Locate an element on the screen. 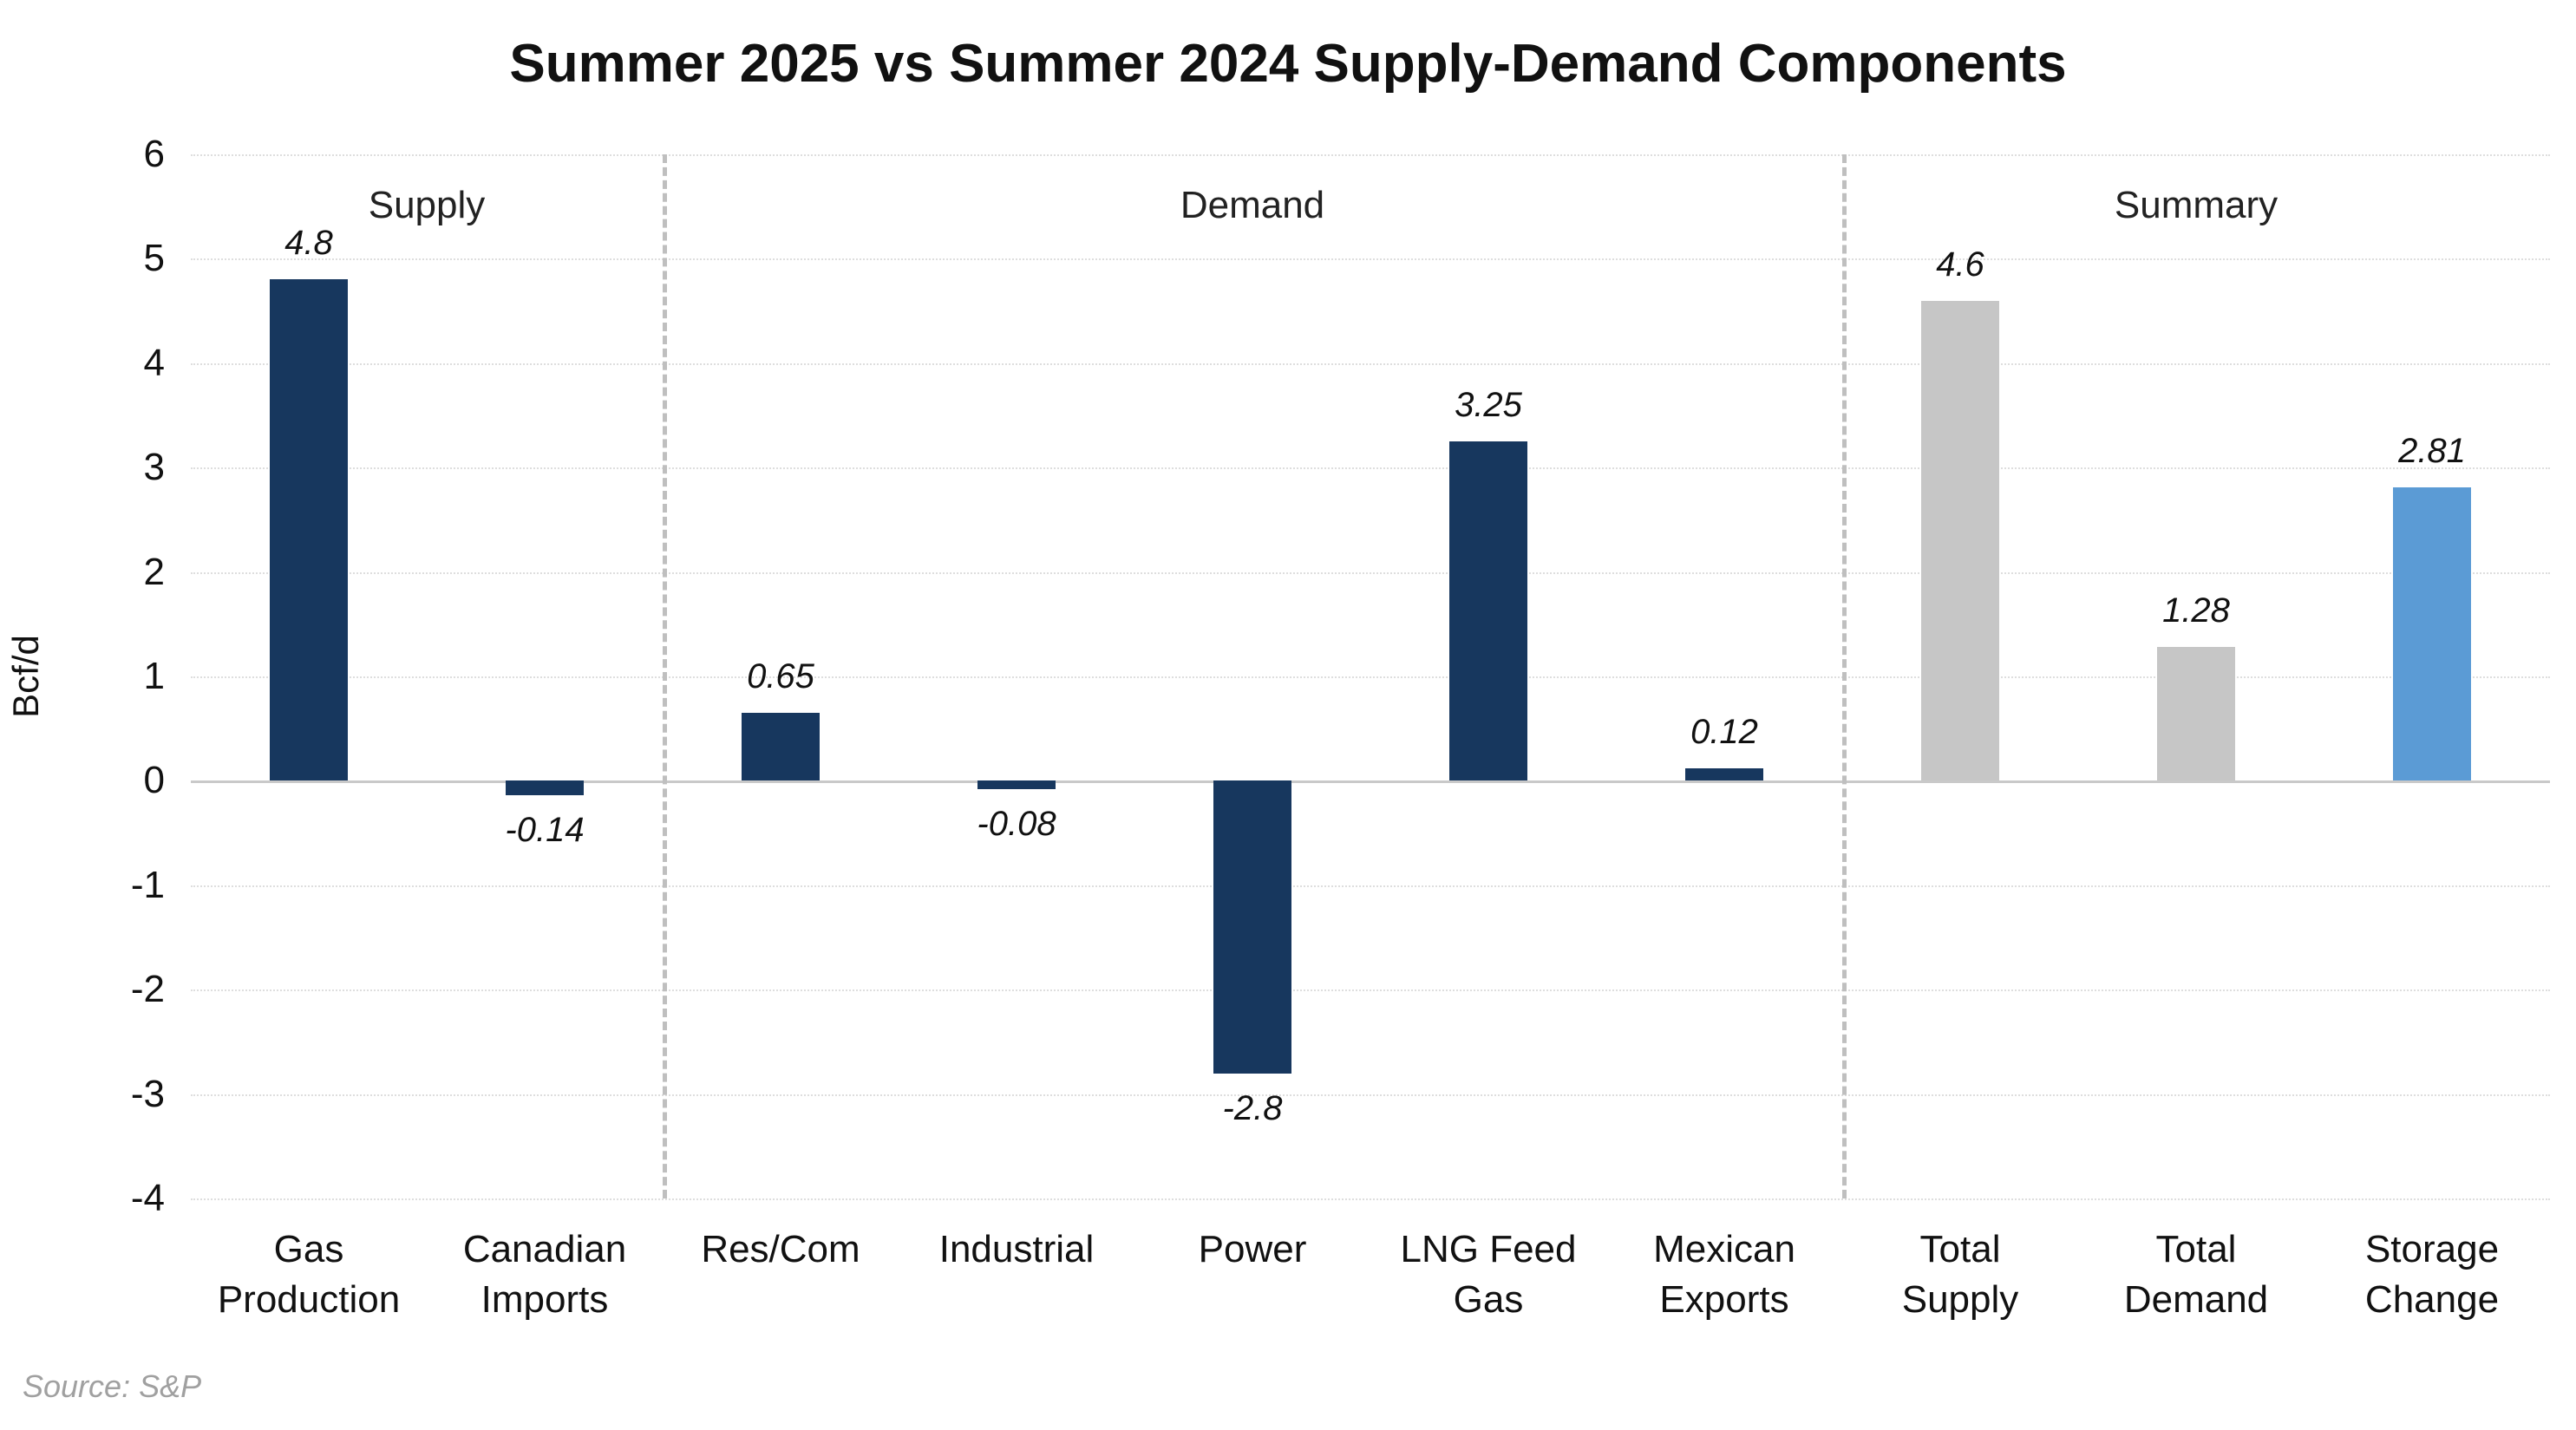 The height and width of the screenshot is (1430, 2576). x-tick-label-storage-change: Storage Change is located at coordinates (2432, 1275).